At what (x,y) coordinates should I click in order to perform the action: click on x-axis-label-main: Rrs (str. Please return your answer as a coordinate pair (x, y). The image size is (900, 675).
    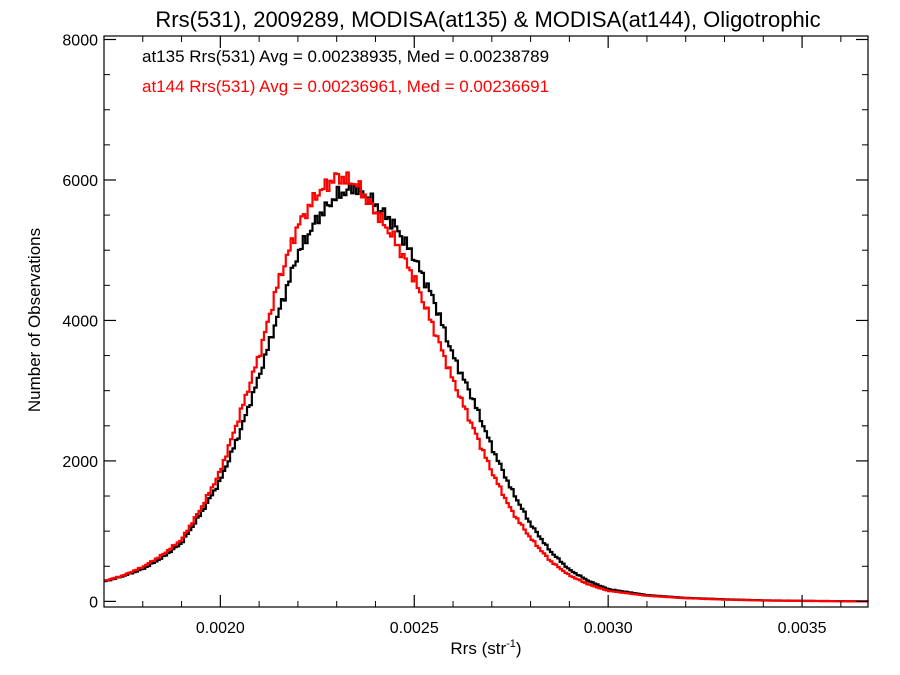
    Looking at the image, I should click on (478, 648).